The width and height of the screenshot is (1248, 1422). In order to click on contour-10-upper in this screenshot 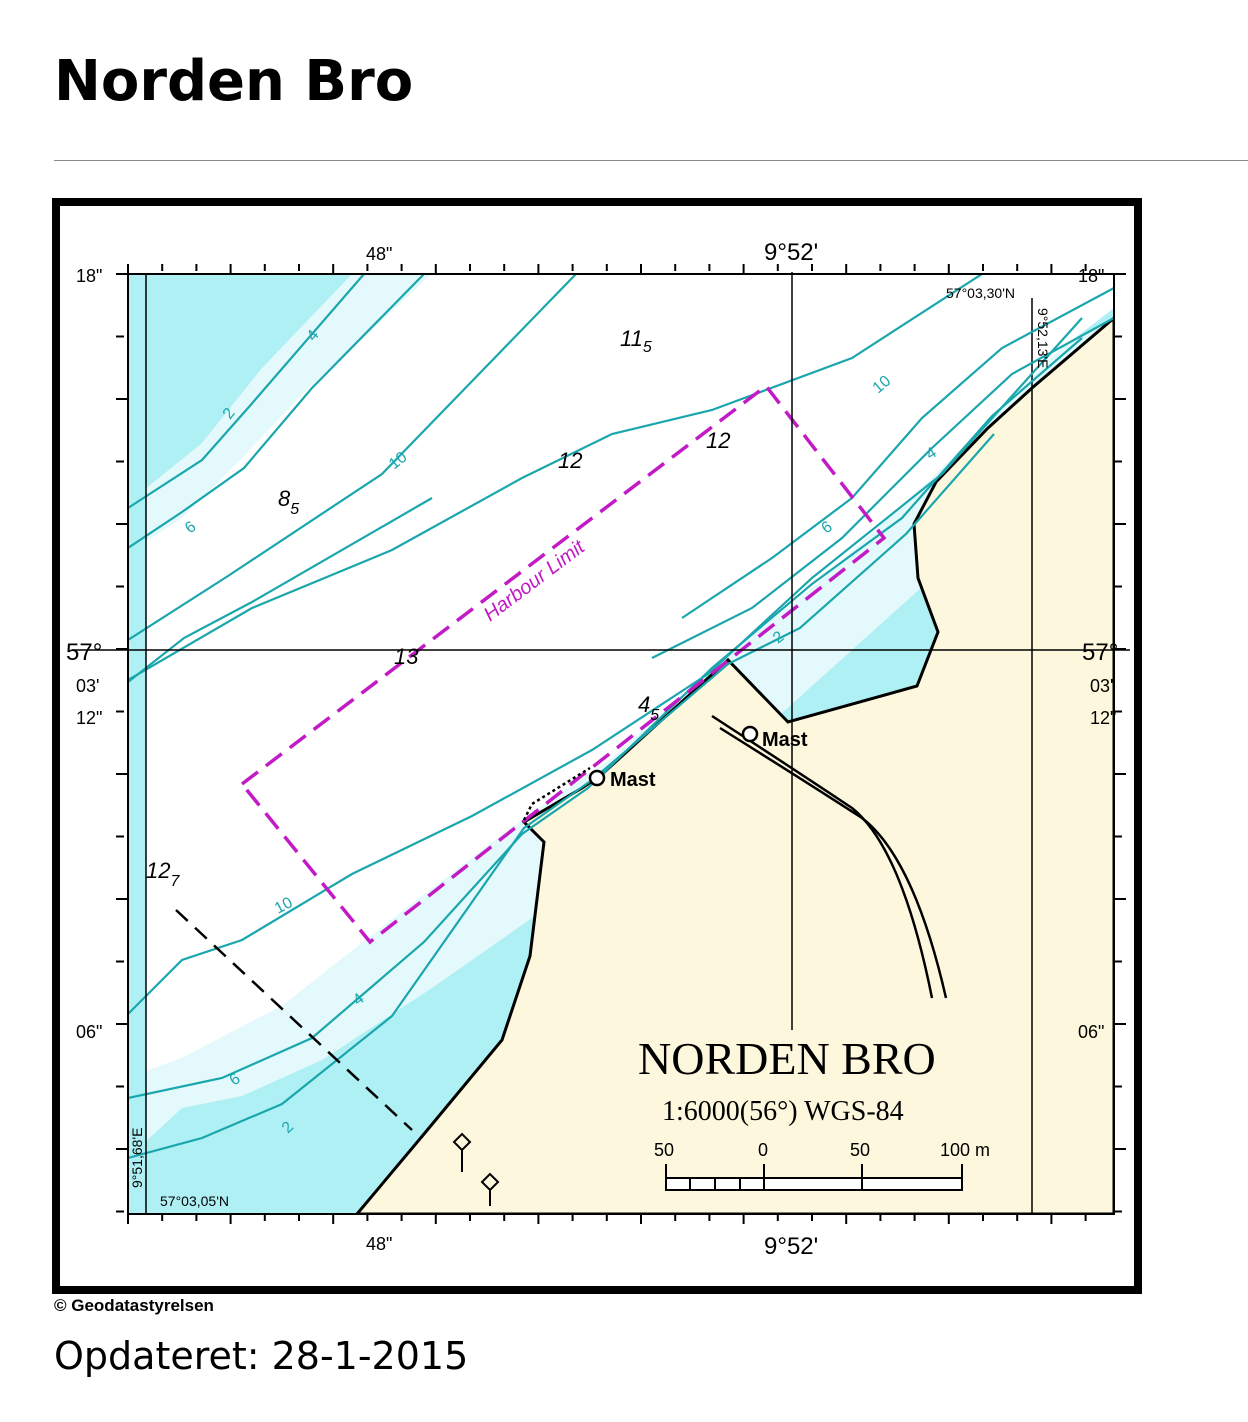, I will do `click(897, 453)`.